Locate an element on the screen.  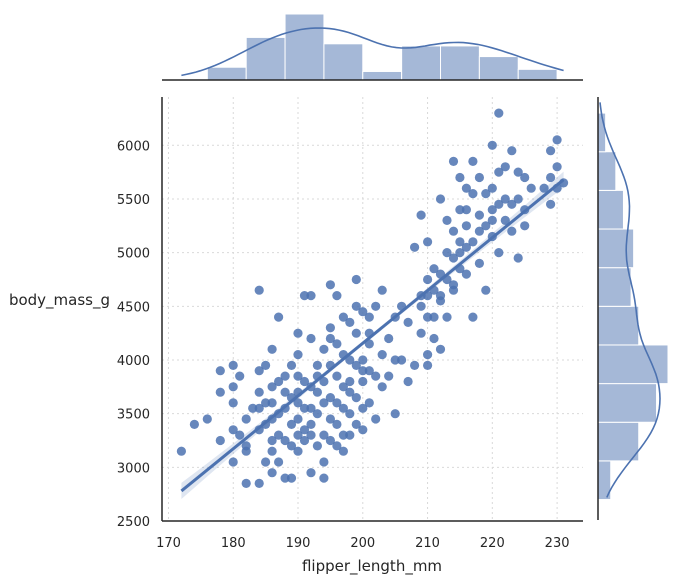
x-tick-label: 210 is located at coordinates (427, 543).